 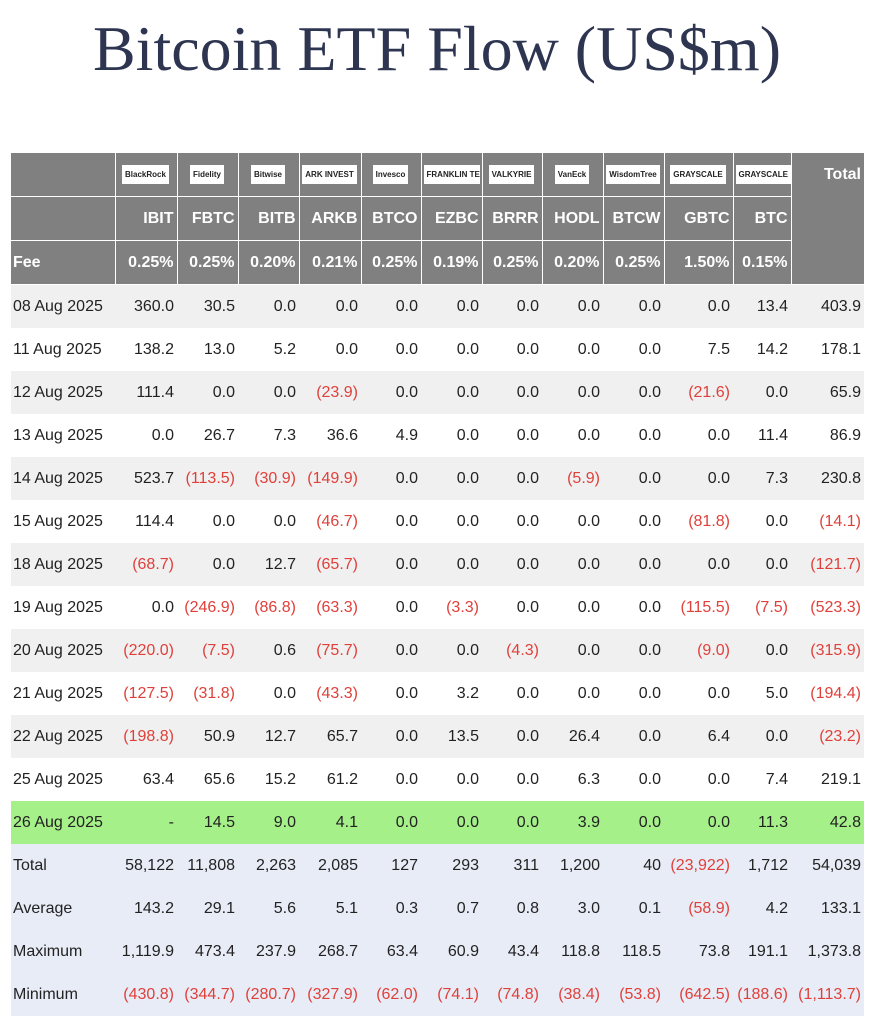 I want to click on flow-value: 11.3, so click(x=773, y=822).